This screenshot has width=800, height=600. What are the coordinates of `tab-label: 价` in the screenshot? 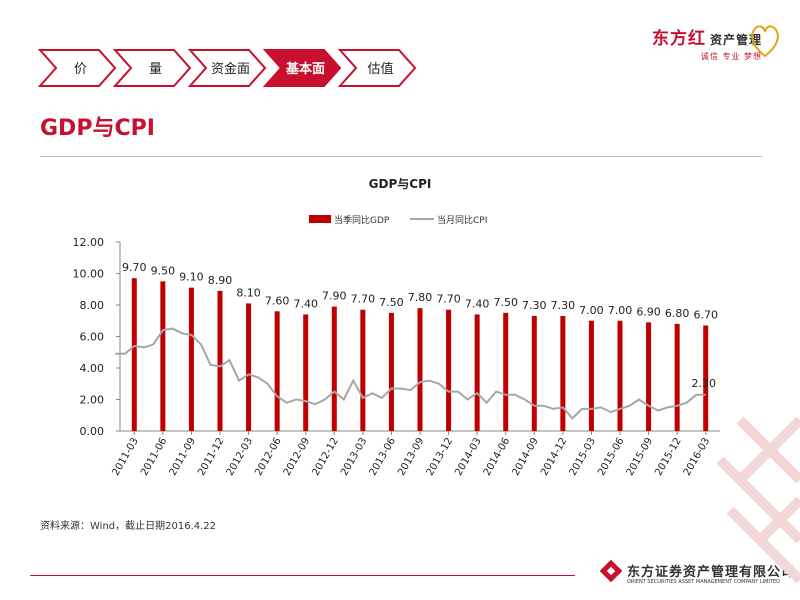 It's located at (80, 69).